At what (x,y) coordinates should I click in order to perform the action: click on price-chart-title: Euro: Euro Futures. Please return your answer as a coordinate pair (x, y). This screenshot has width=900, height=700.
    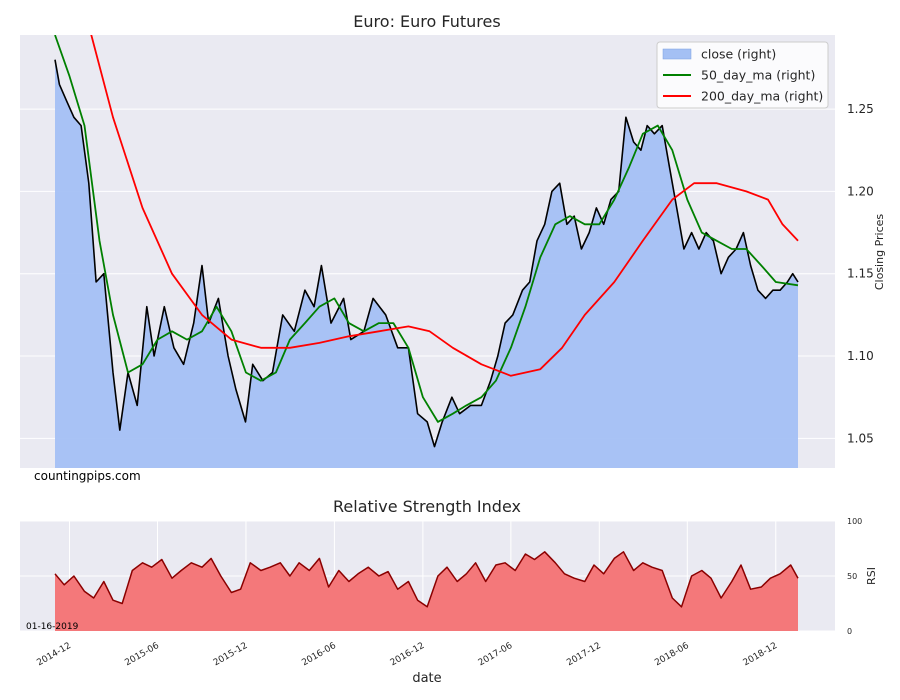
    Looking at the image, I should click on (426, 21).